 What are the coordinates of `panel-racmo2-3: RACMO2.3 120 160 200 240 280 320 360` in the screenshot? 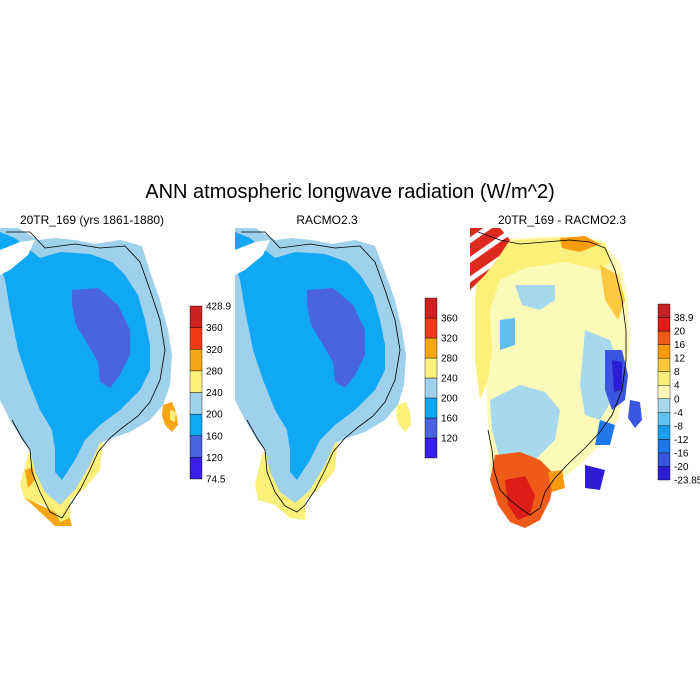 It's located at (346, 366).